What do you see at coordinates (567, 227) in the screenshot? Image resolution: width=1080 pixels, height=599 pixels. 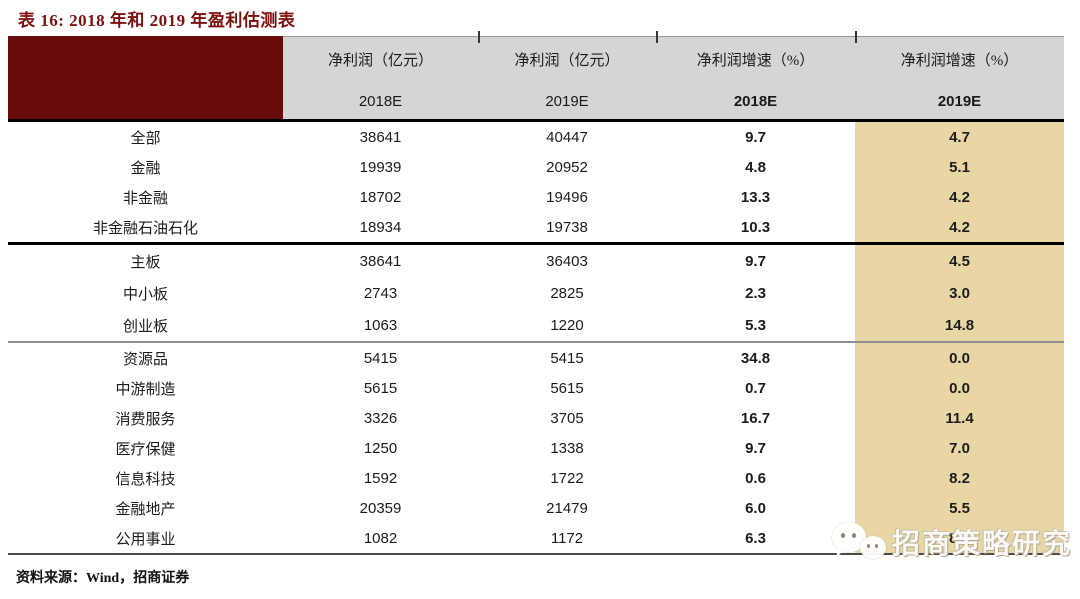 I see `cell-value: 19738` at bounding box center [567, 227].